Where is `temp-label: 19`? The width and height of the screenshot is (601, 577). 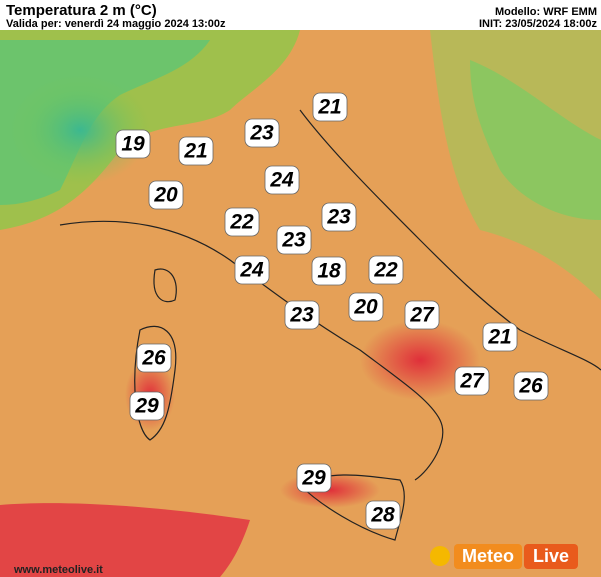 temp-label: 19 is located at coordinates (133, 144).